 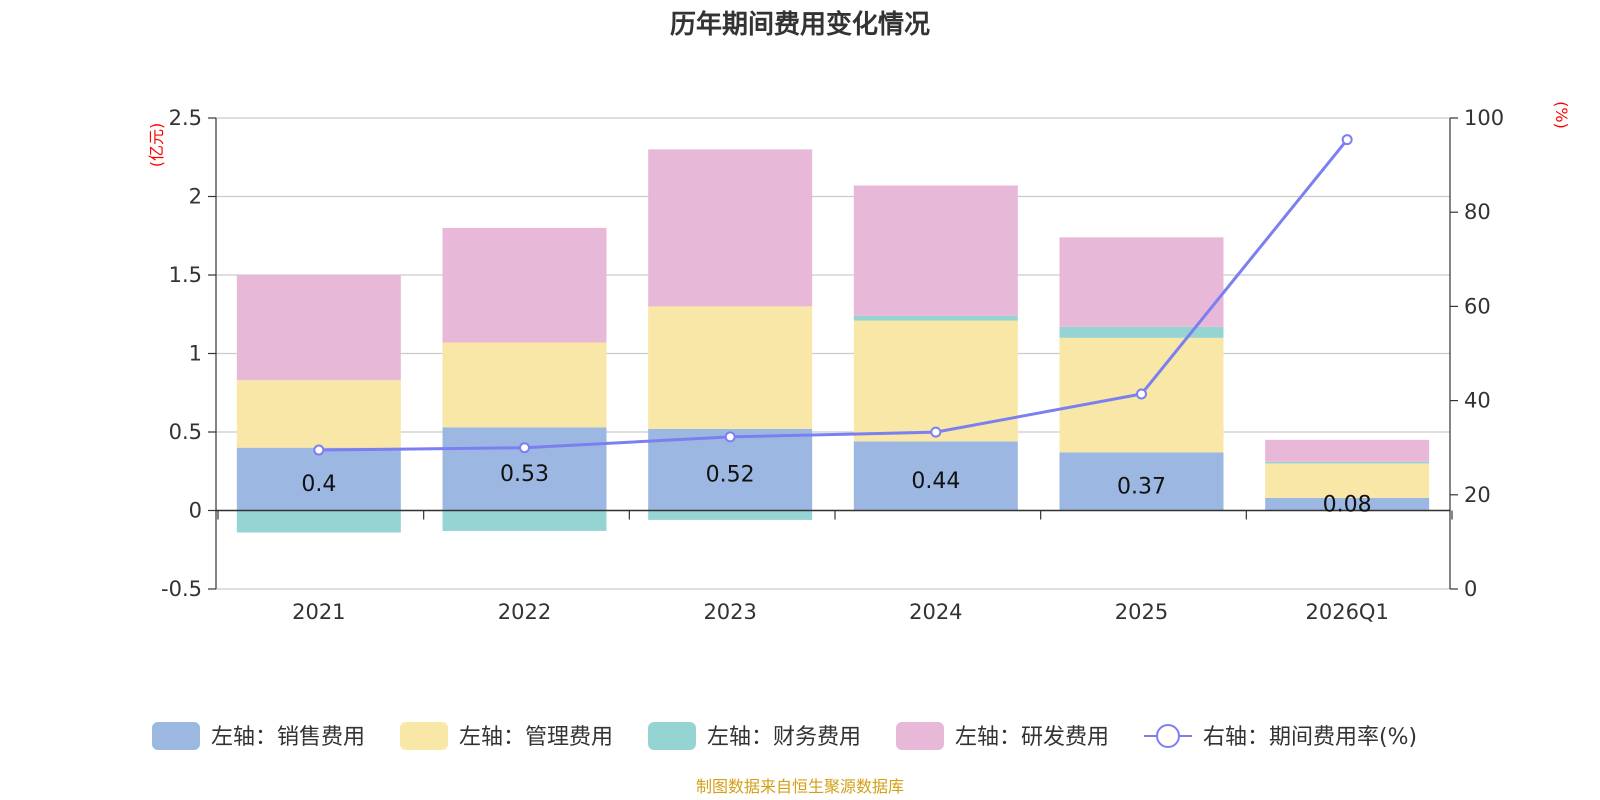 I want to click on bar-1-2026Q1, so click(x=1347, y=504).